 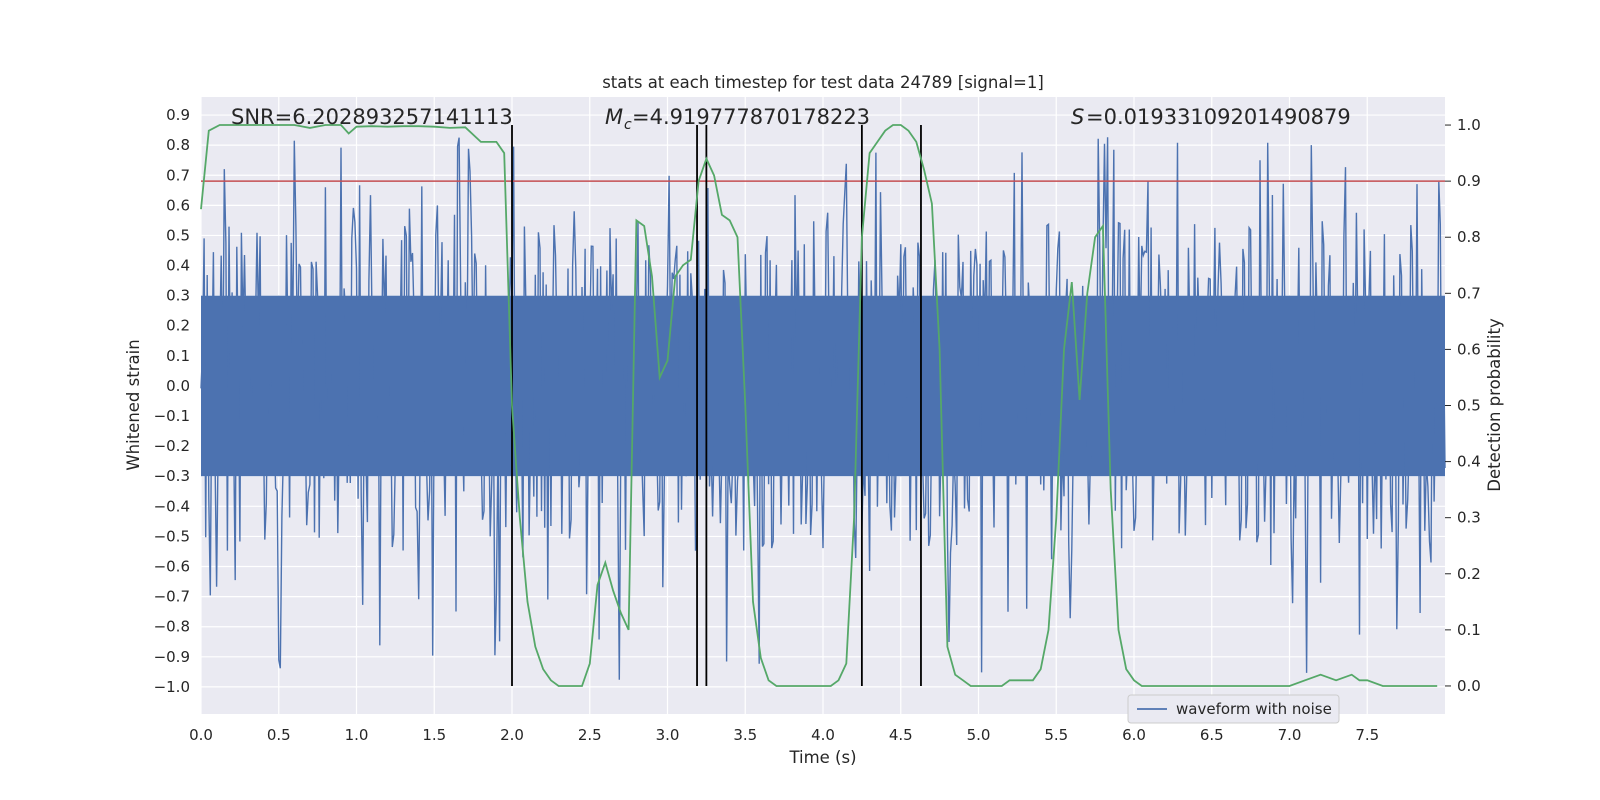 What do you see at coordinates (201, 735) in the screenshot?
I see `x-tick-label: 0.0` at bounding box center [201, 735].